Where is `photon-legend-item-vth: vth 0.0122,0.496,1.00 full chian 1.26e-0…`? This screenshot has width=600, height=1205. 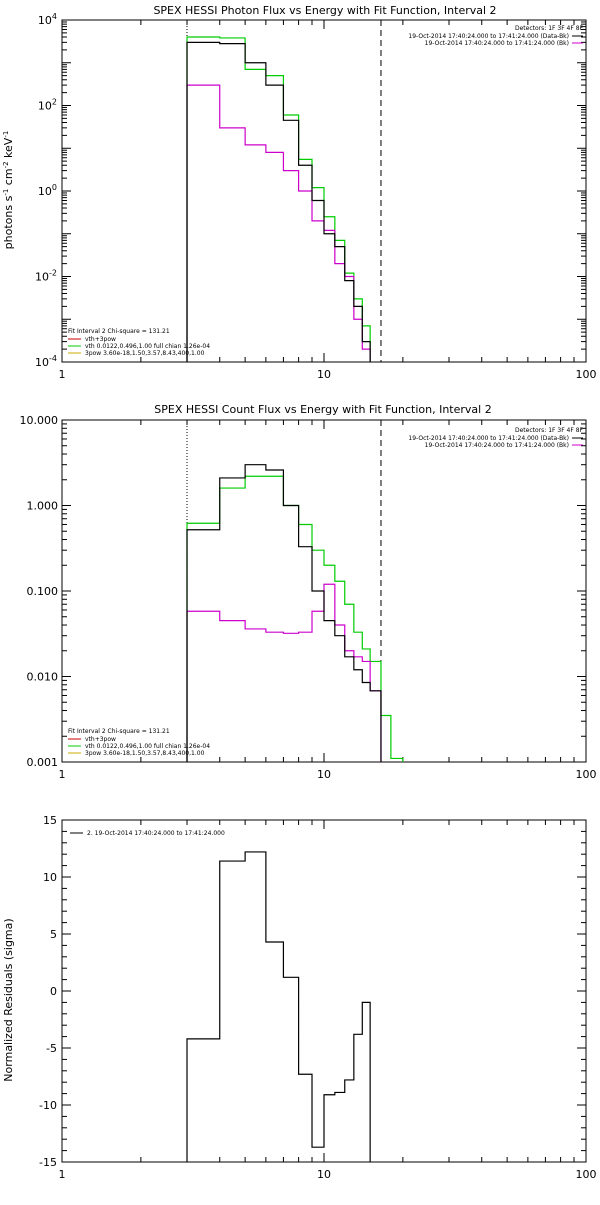
photon-legend-item-vth: vth 0.0122,0.496,1.00 full chian 1.26e-0… is located at coordinates (147, 346).